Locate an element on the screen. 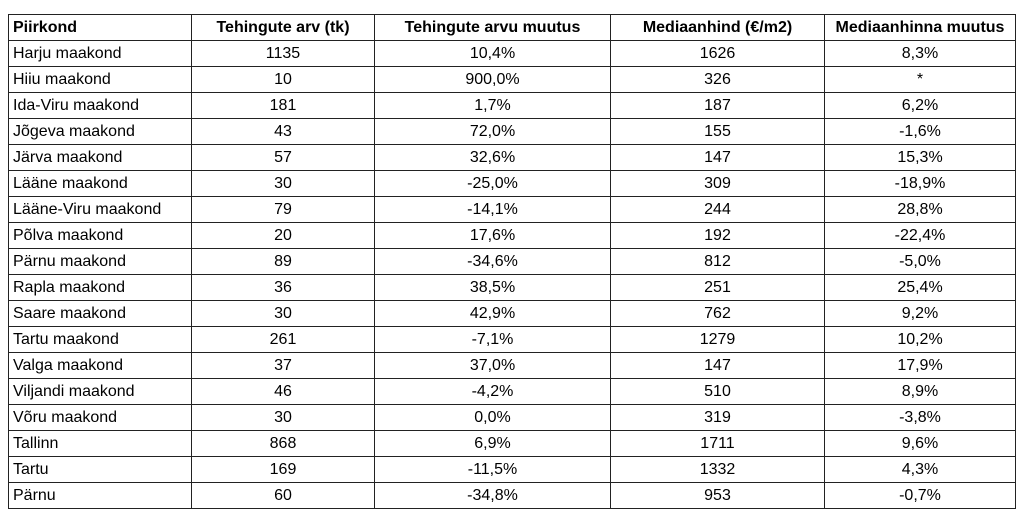 The height and width of the screenshot is (521, 1021). region-cell: Hiiu maakond is located at coordinates (100, 79).